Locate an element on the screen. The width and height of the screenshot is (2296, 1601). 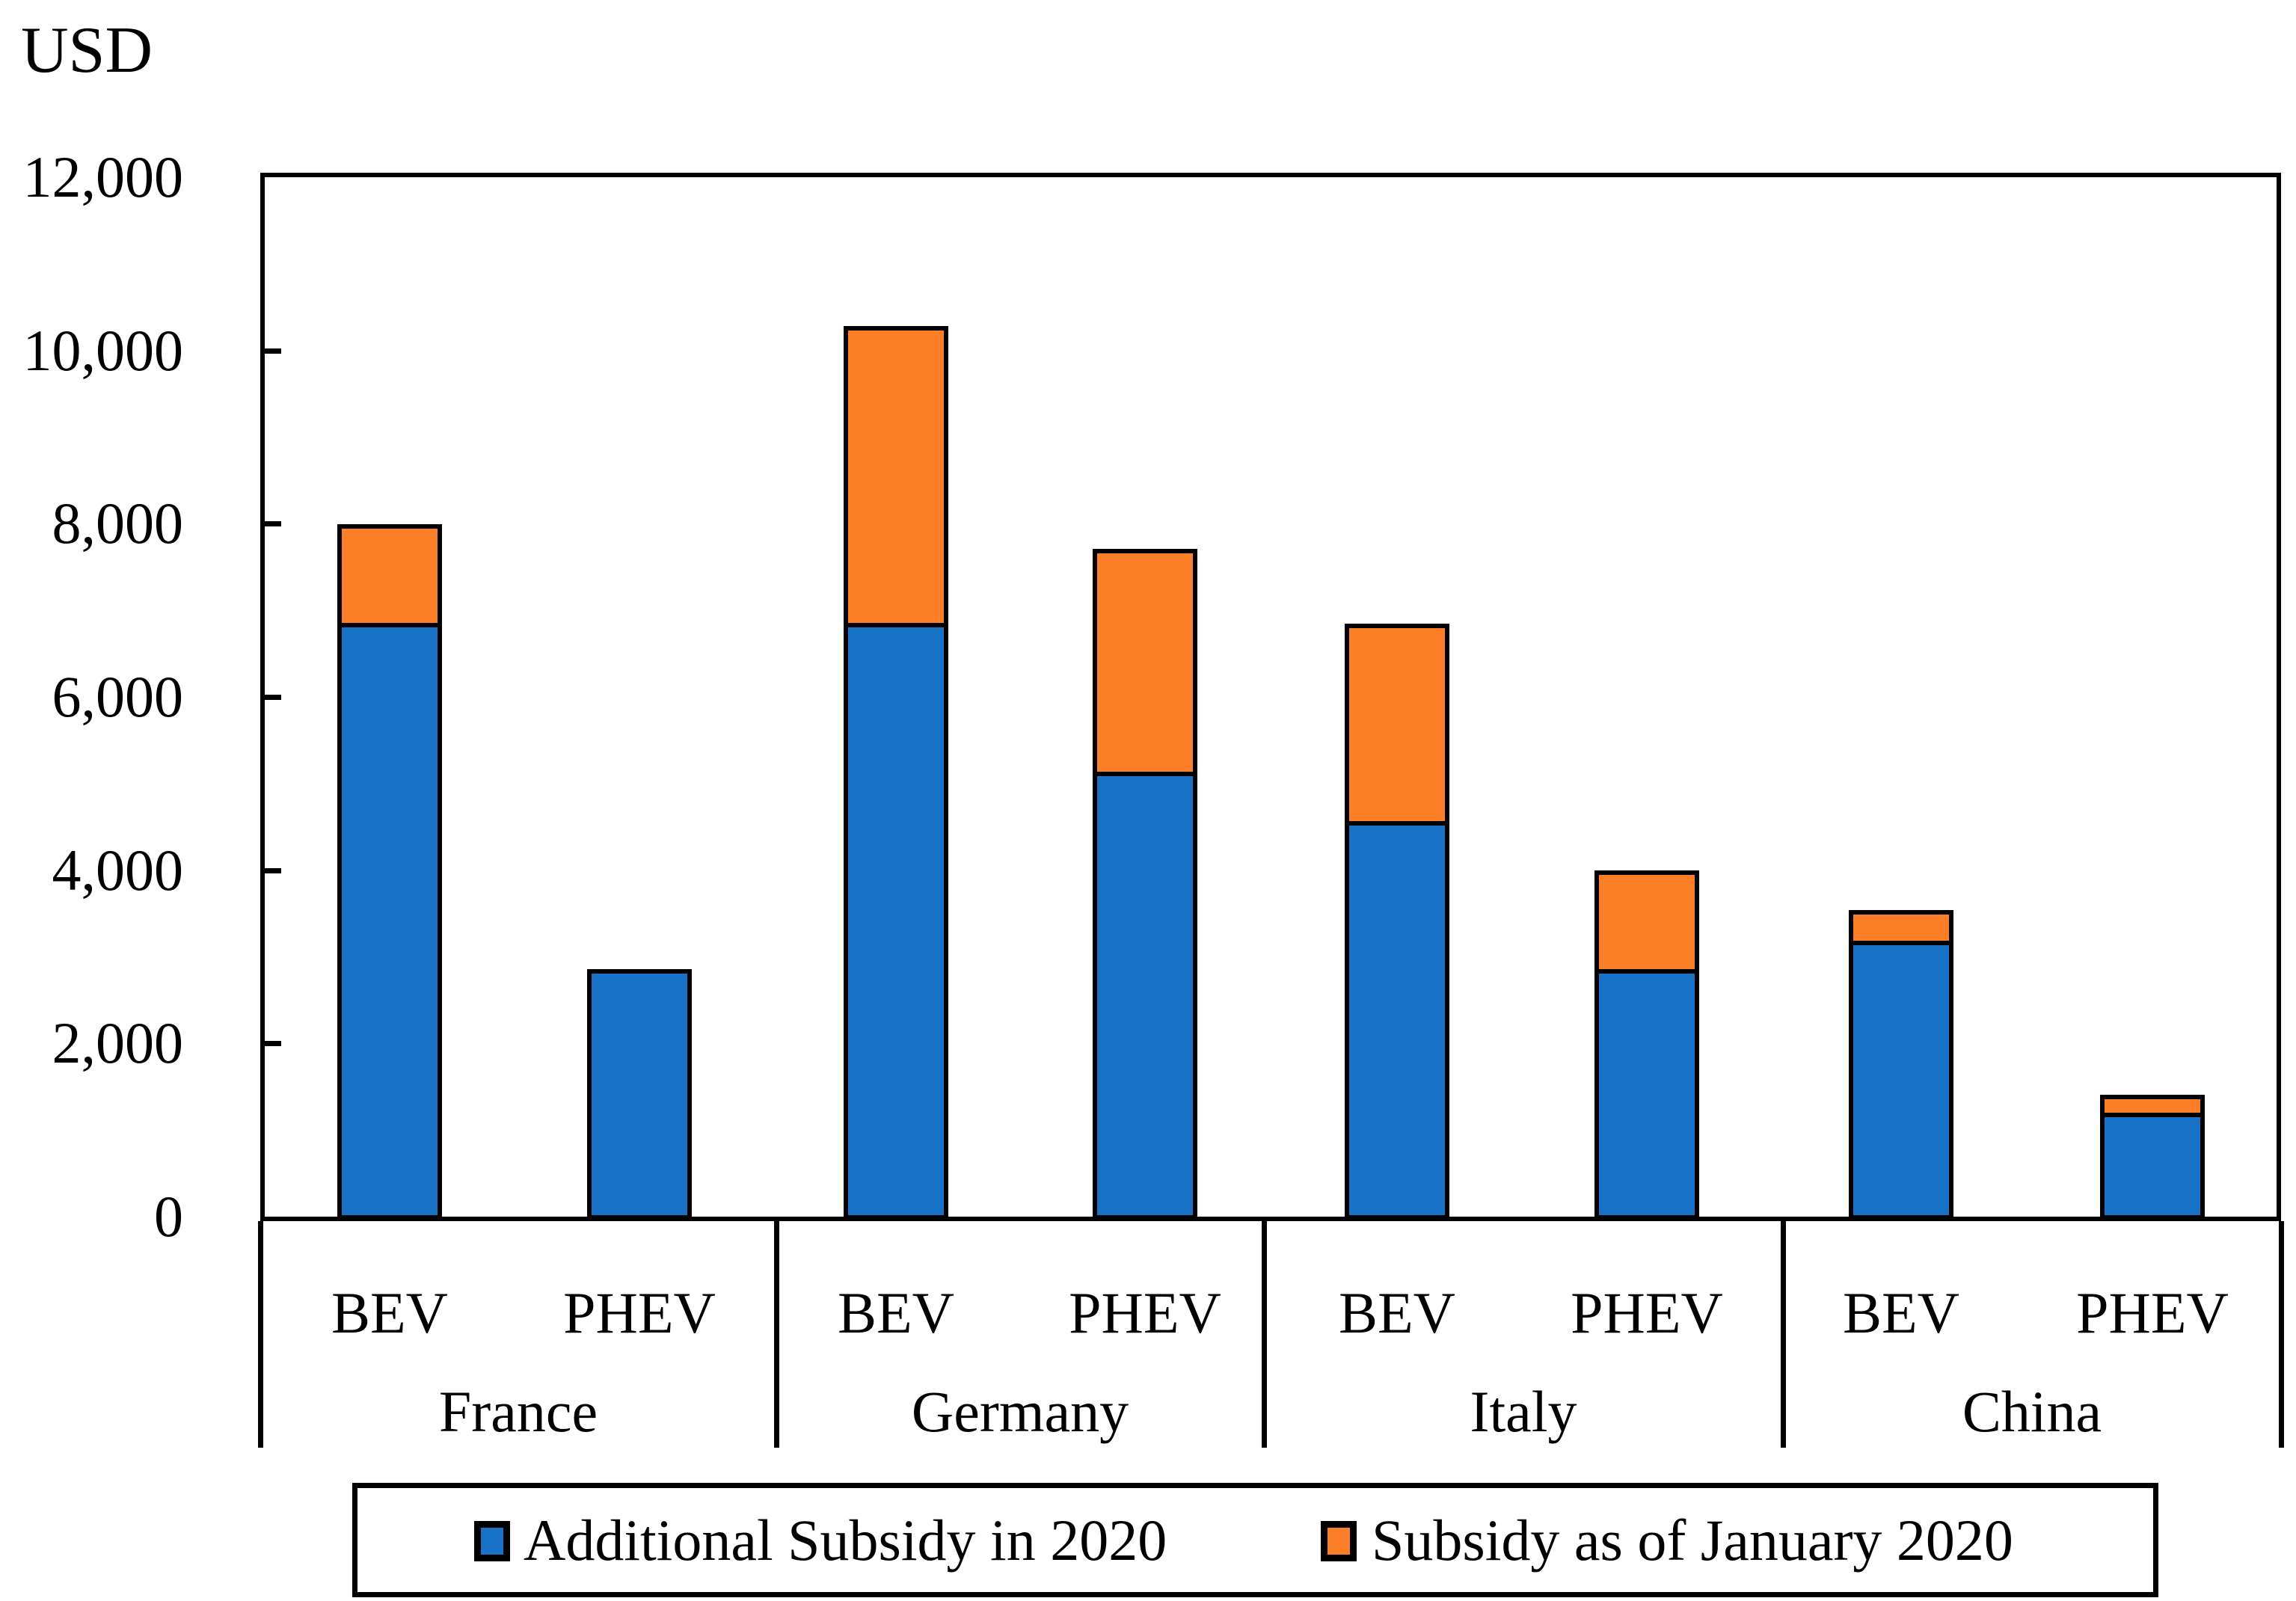
bar-china-bev is located at coordinates (1901, 1065).